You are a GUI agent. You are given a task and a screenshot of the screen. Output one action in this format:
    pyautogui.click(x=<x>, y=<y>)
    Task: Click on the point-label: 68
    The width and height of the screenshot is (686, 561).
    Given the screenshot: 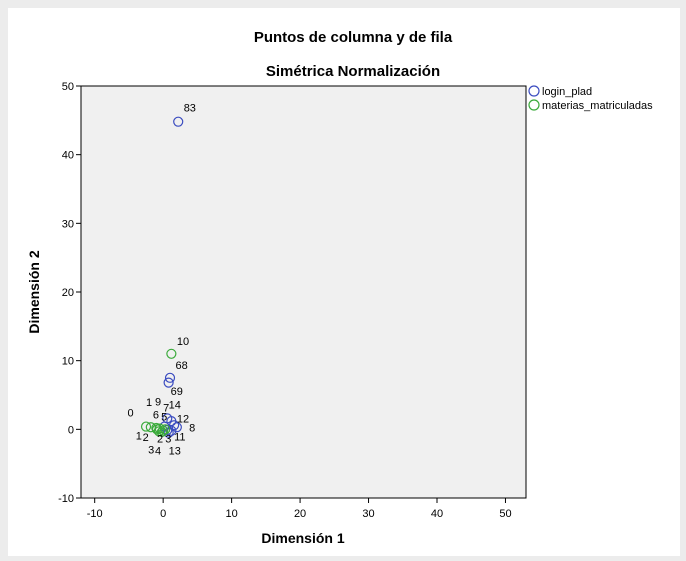 What is the action you would take?
    pyautogui.click(x=181, y=366)
    